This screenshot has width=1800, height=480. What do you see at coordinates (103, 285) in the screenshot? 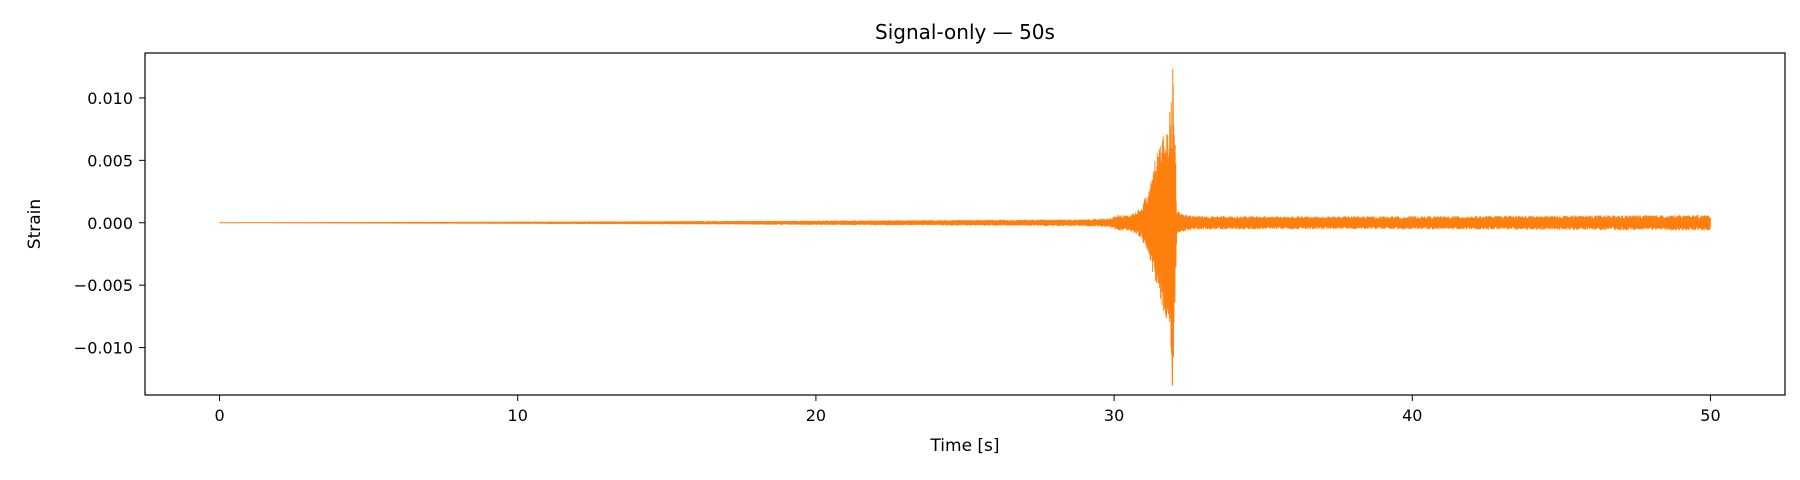
I see `y-tick-label: −0.005` at bounding box center [103, 285].